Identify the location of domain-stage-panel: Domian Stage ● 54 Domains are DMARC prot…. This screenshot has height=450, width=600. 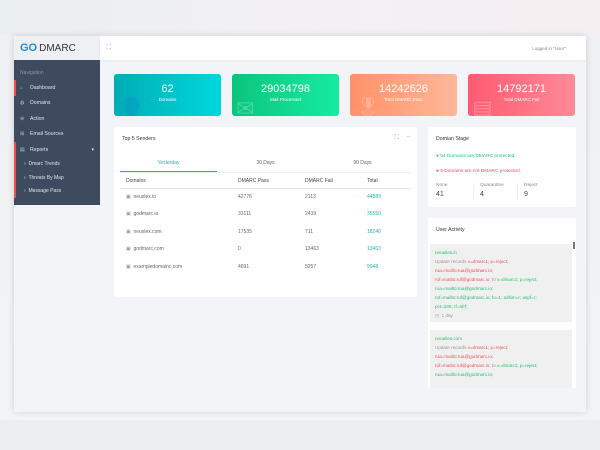
(502, 167).